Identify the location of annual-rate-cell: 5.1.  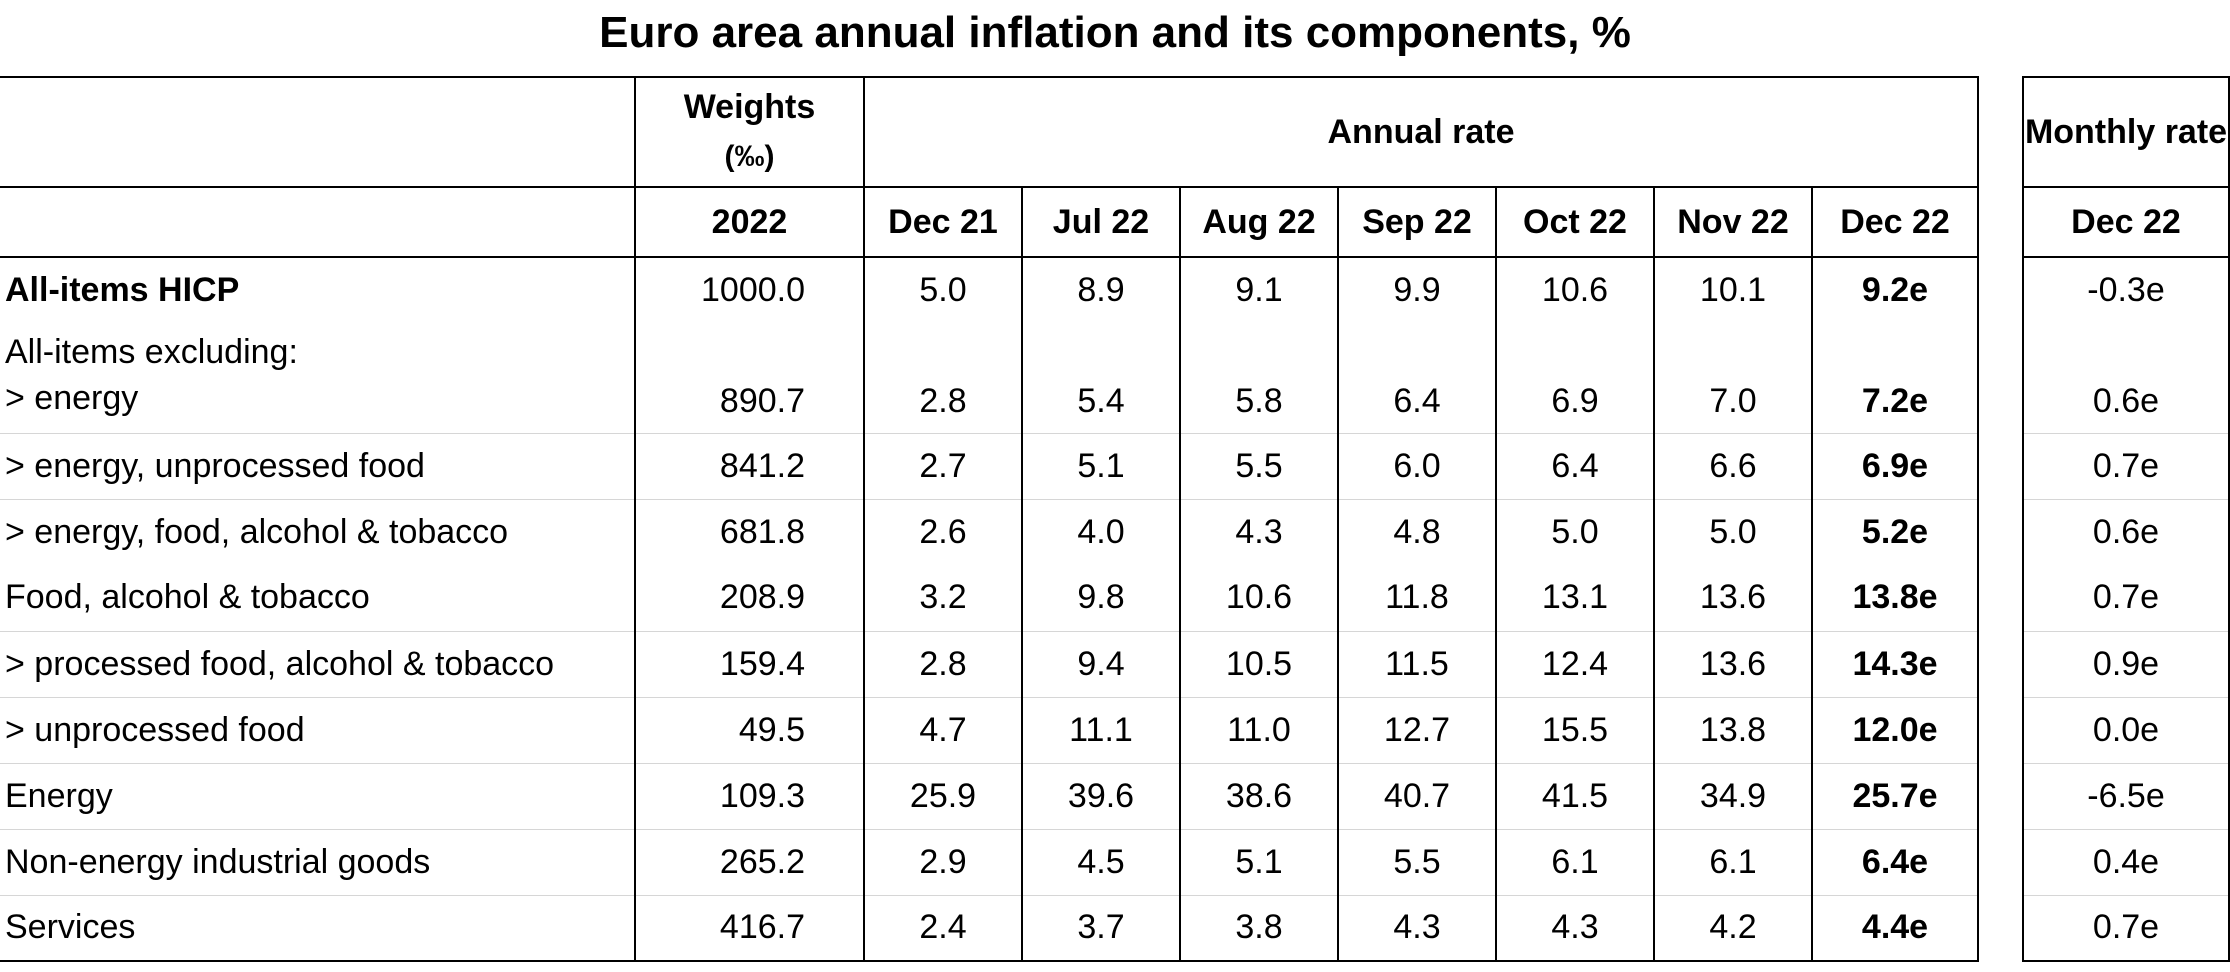
(1258, 861).